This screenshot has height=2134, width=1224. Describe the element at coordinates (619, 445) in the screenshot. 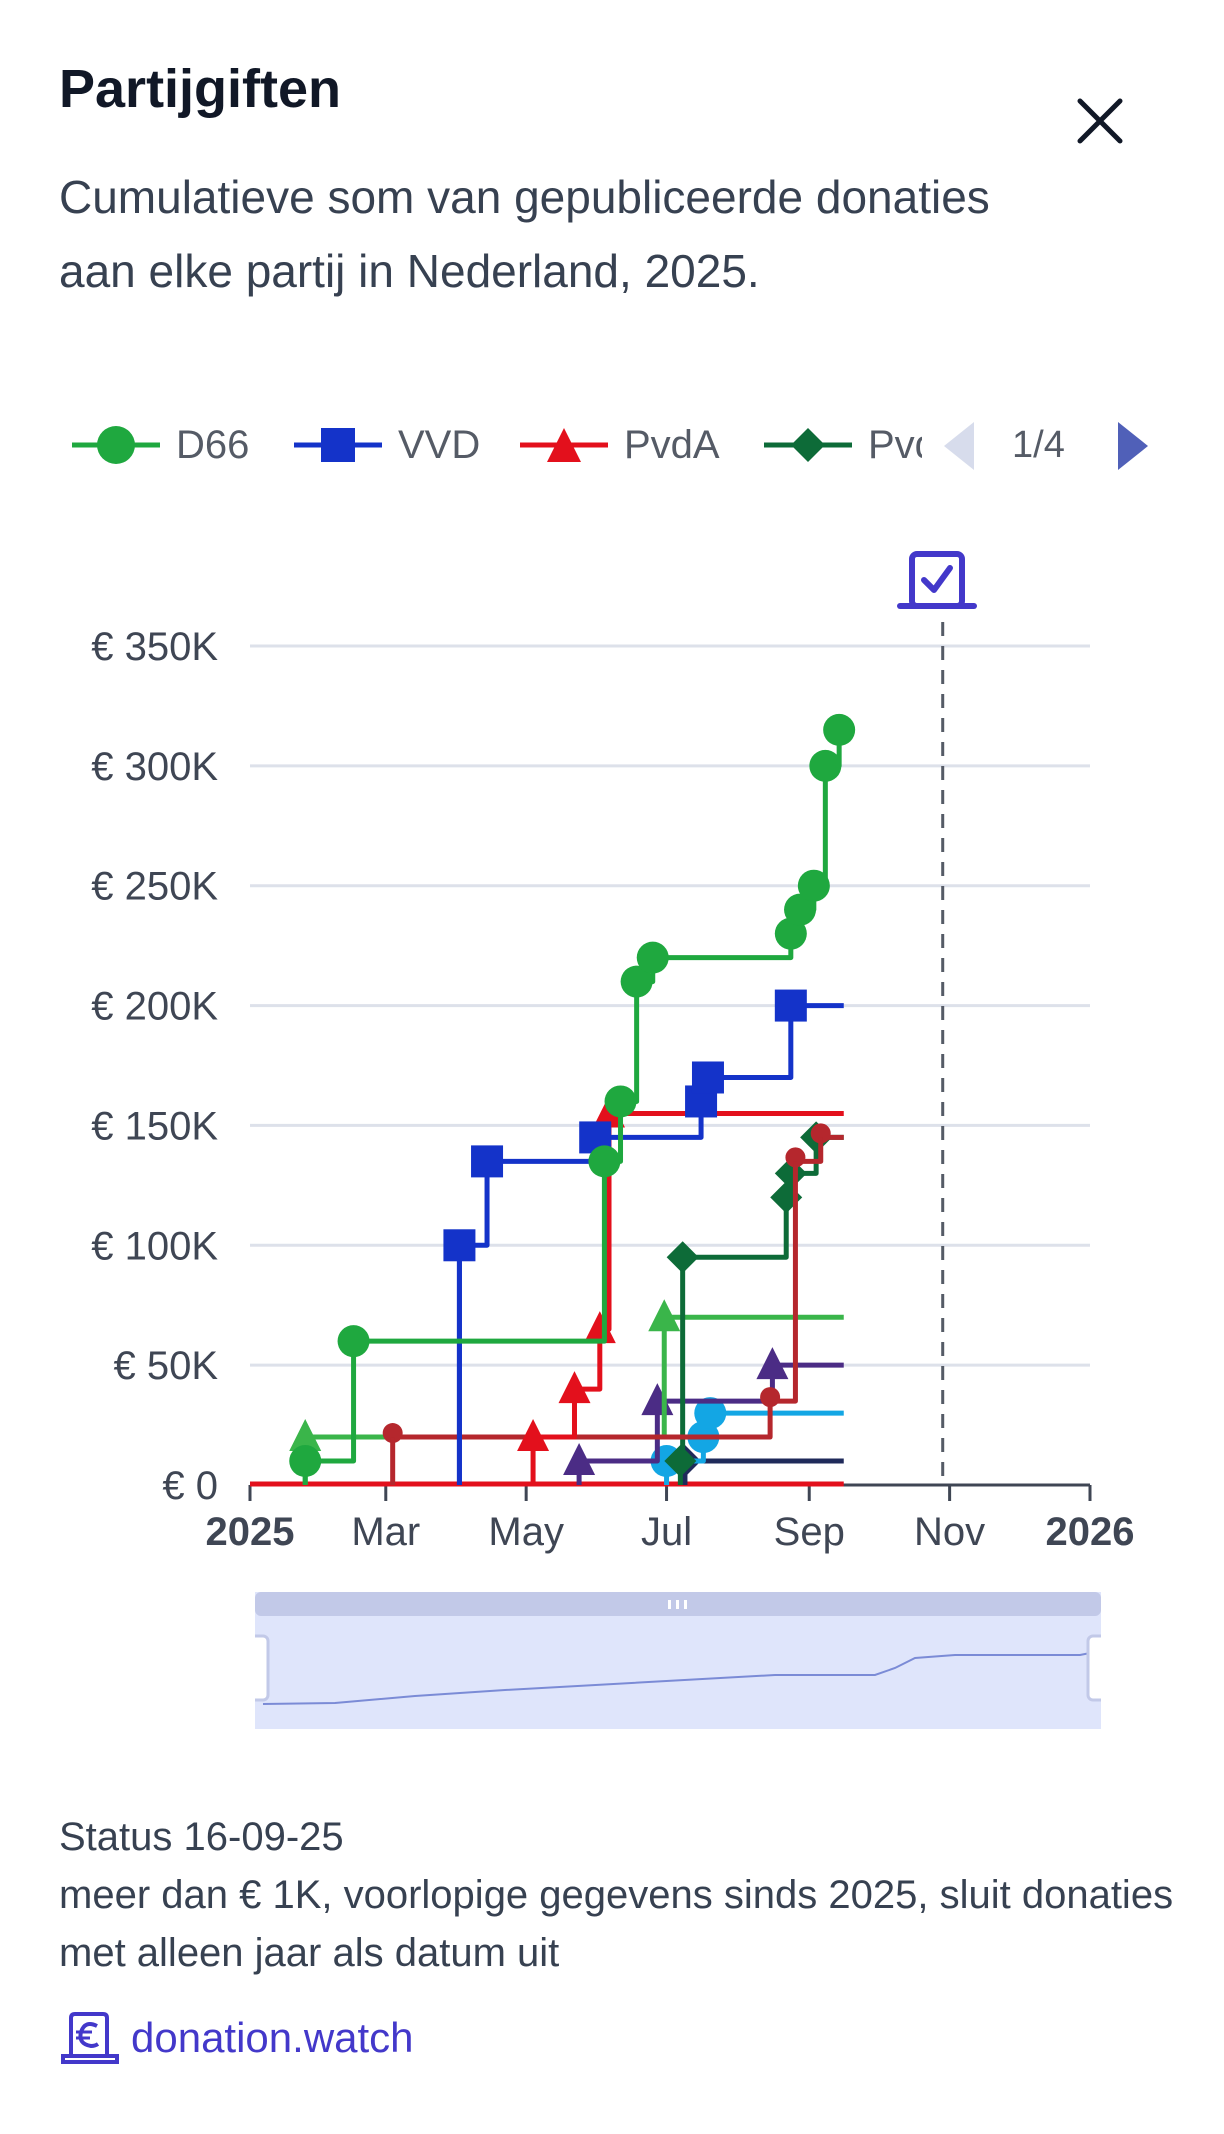

I see `legend-item-pvda: PvdA` at that location.